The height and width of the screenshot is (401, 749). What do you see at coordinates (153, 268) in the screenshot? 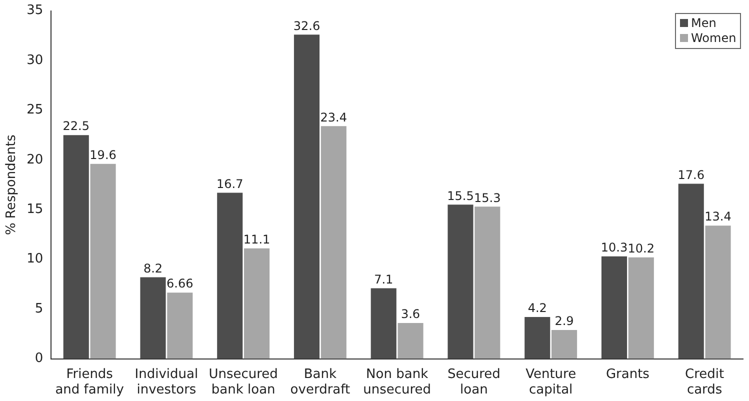
I see `data-label: 8.2` at bounding box center [153, 268].